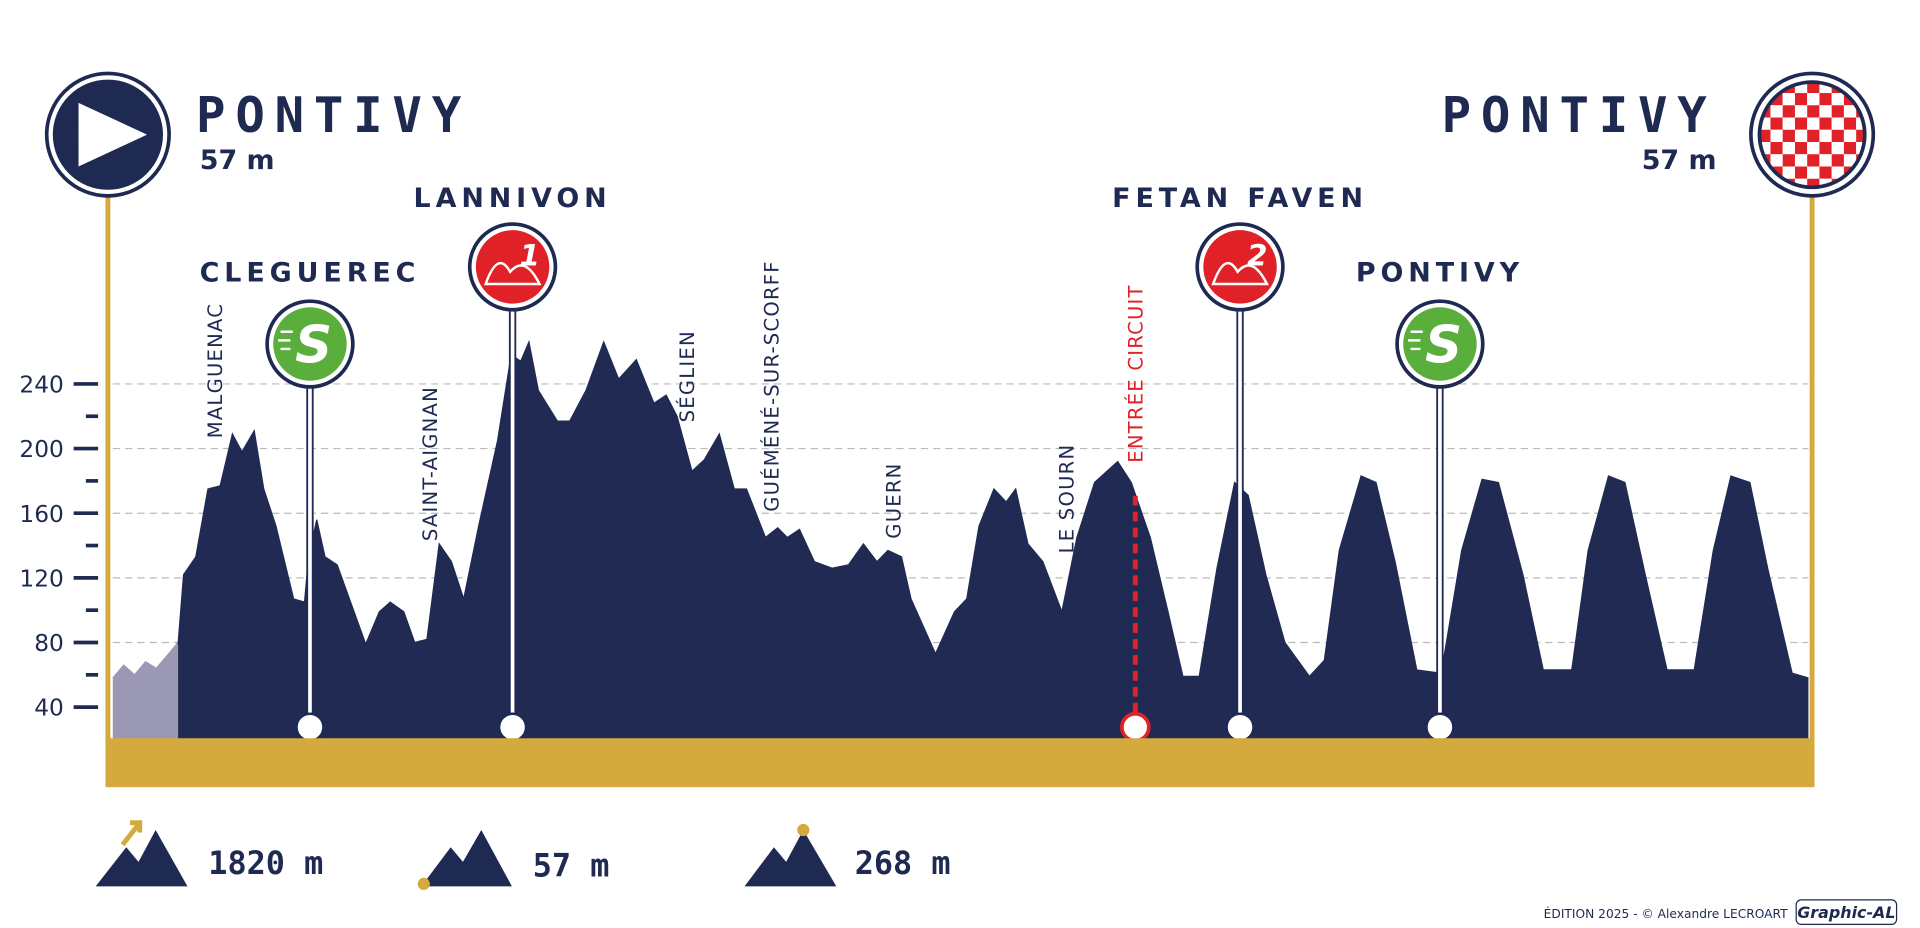 This screenshot has width=1920, height=928. What do you see at coordinates (145, 691) in the screenshot?
I see `neutral-profile-fill` at bounding box center [145, 691].